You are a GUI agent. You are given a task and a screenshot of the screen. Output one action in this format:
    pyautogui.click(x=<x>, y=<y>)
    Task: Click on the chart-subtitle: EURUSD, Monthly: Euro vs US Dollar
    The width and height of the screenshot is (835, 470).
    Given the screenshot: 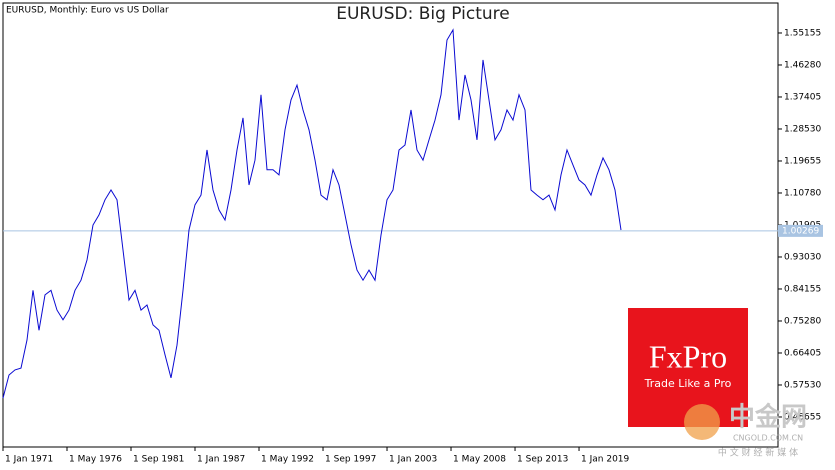 What is the action you would take?
    pyautogui.click(x=87, y=11)
    